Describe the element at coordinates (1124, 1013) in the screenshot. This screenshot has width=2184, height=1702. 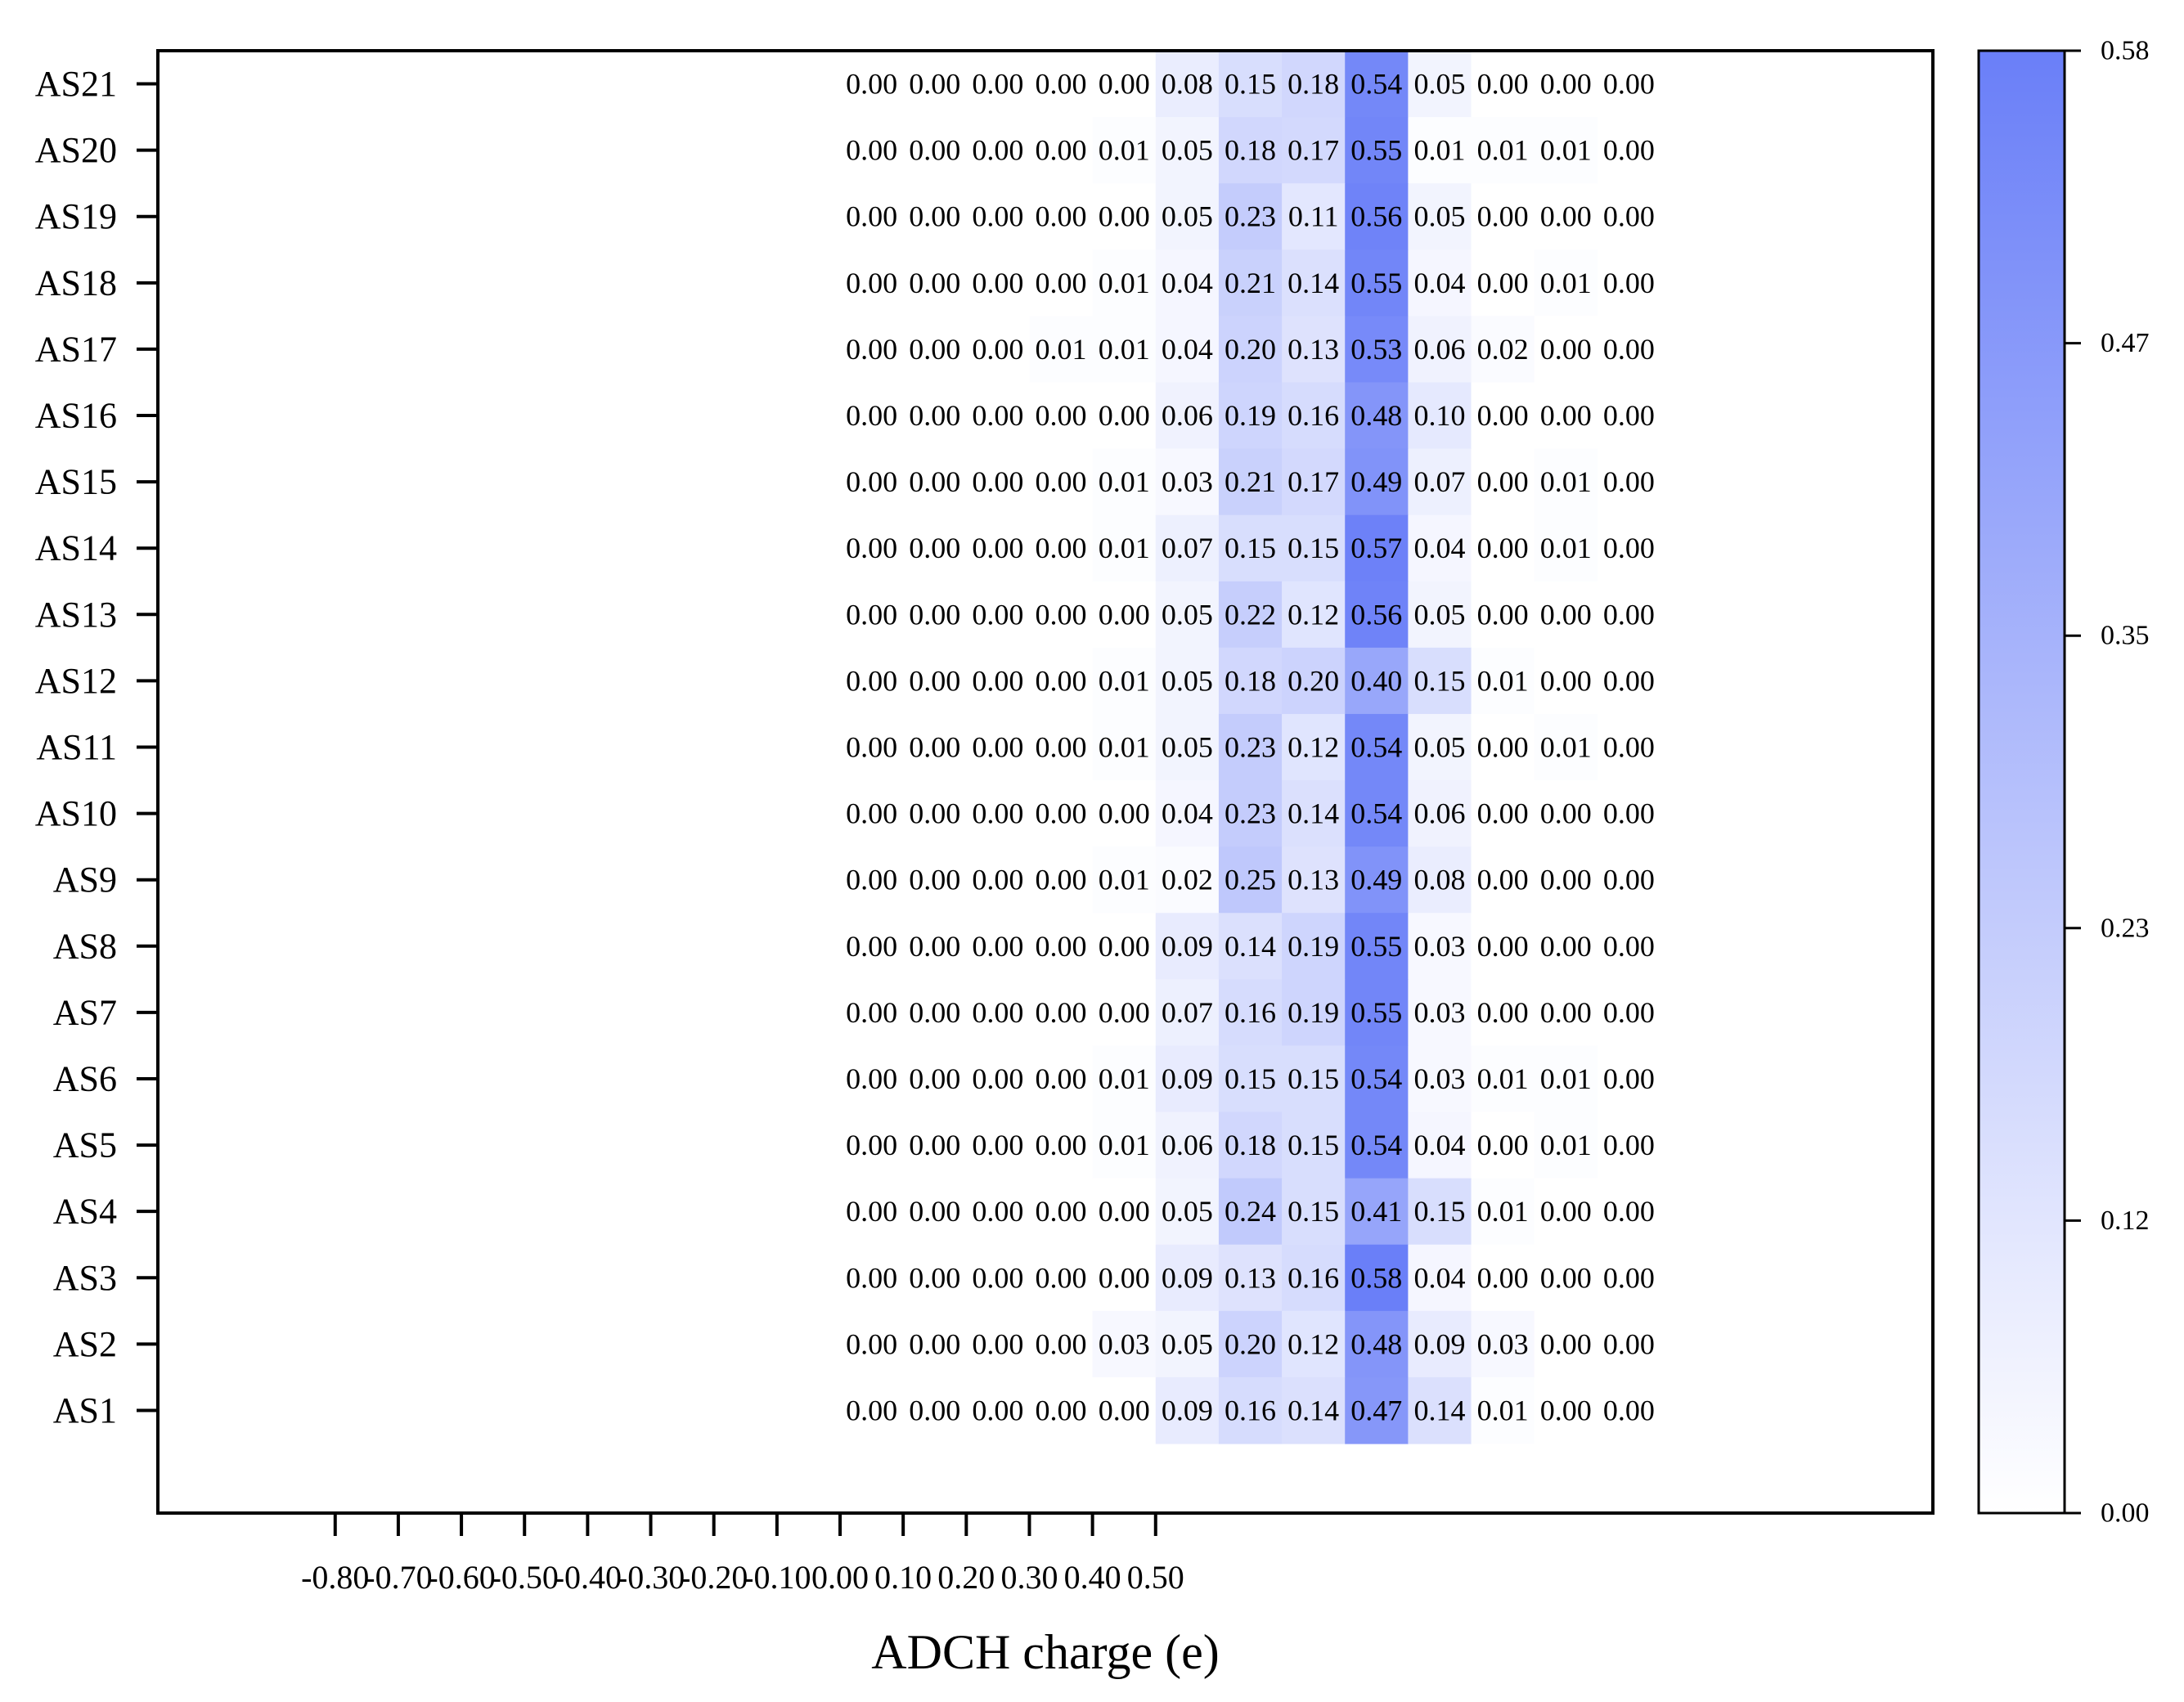
I see `heatmap-cell-AS7--0.40` at that location.